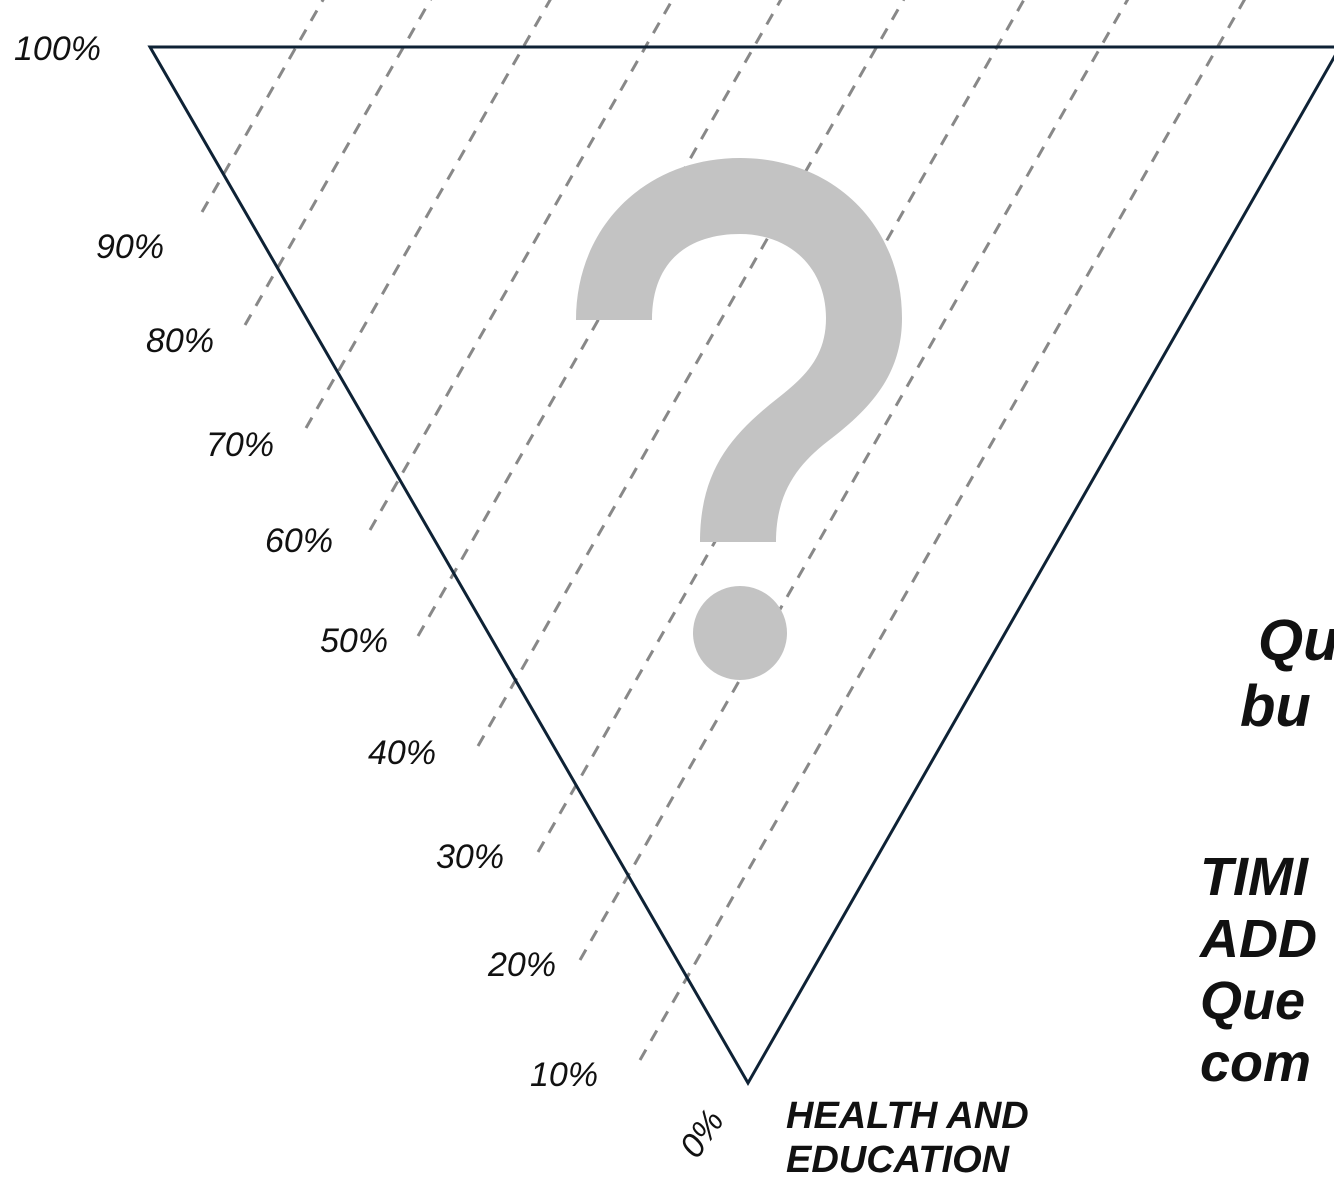 This screenshot has height=1192, width=1334. Describe the element at coordinates (130, 247) in the screenshot. I see `tick-label-90: 90%` at that location.